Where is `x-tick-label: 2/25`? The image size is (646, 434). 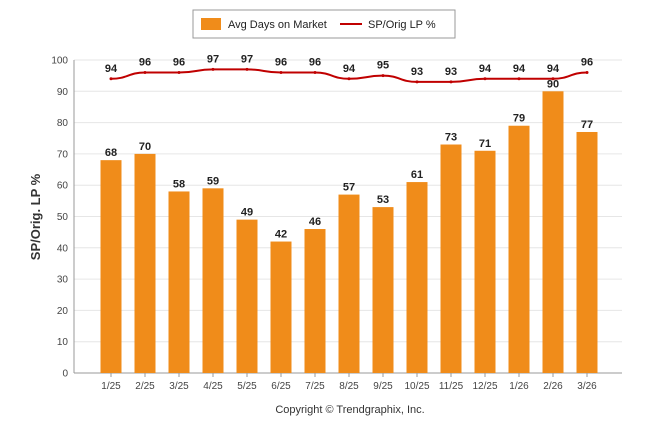 x-tick-label: 2/25 is located at coordinates (145, 386).